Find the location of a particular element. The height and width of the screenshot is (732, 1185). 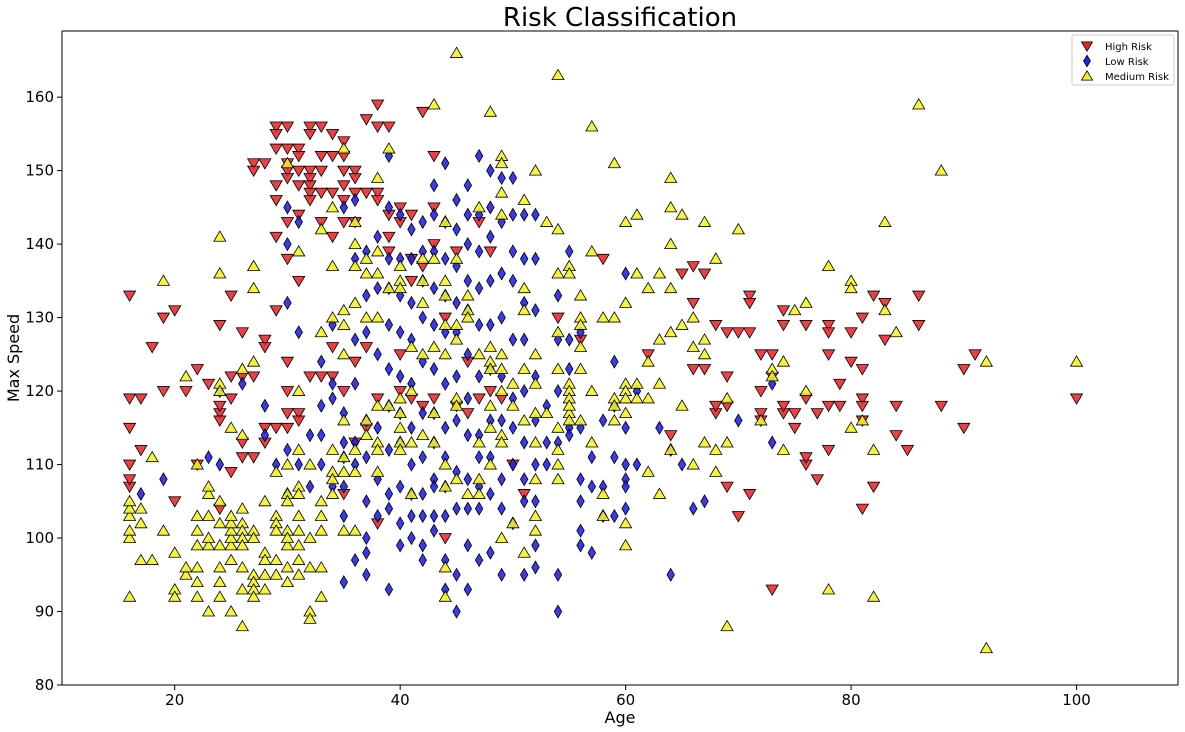

x-tick-label: 40 is located at coordinates (400, 700).